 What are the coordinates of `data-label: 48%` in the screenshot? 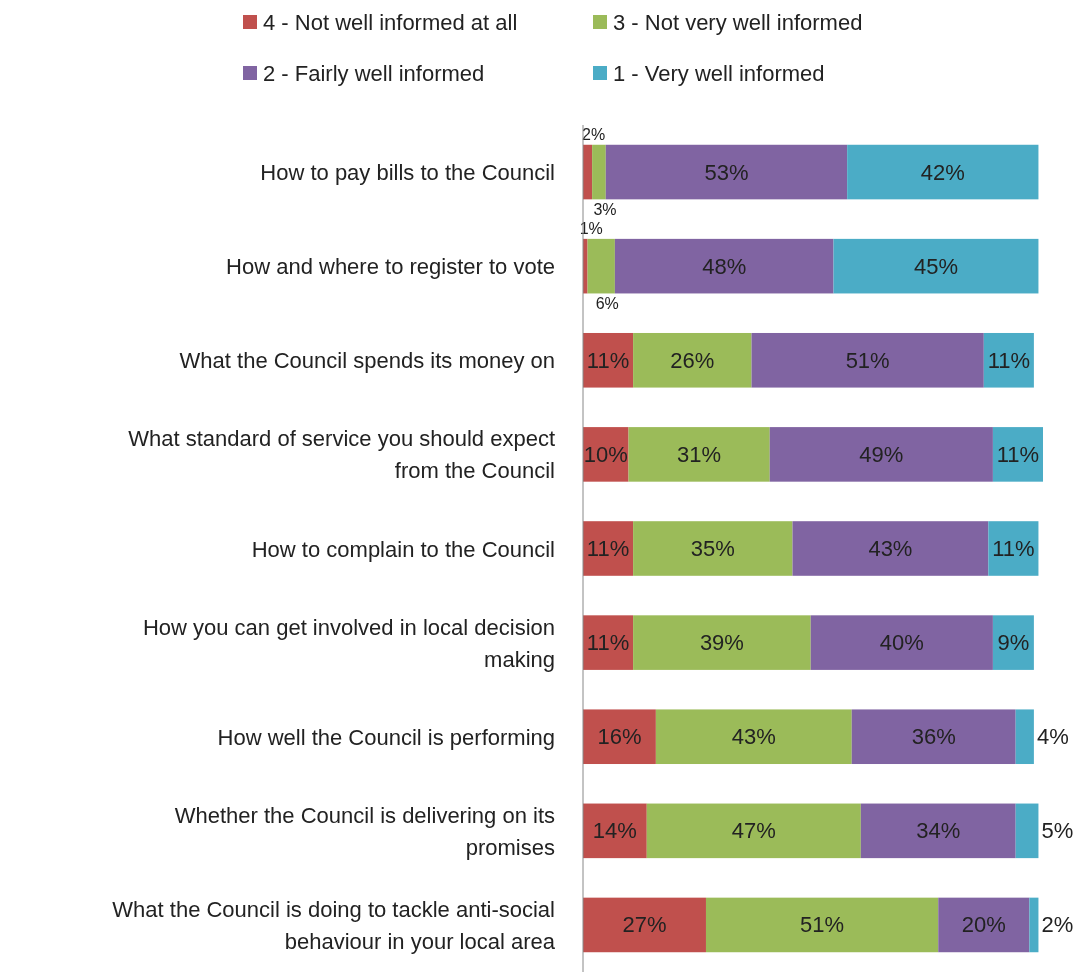 It's located at (724, 266).